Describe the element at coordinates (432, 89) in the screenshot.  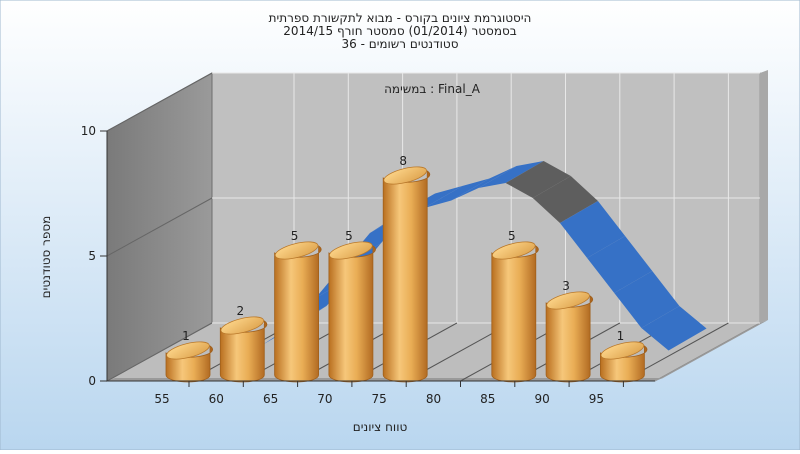
I see `chart-subtitle: במשימה : Final_A` at that location.